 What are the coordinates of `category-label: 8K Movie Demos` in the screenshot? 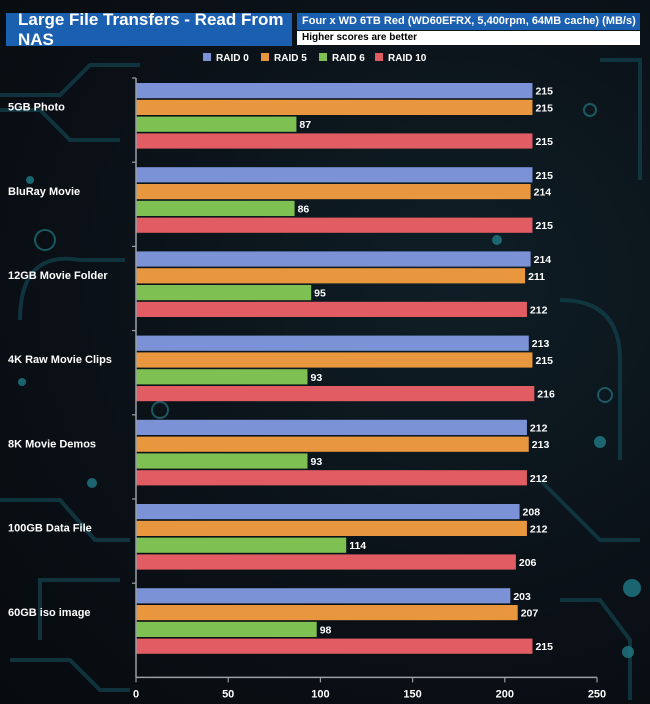 It's located at (52, 444).